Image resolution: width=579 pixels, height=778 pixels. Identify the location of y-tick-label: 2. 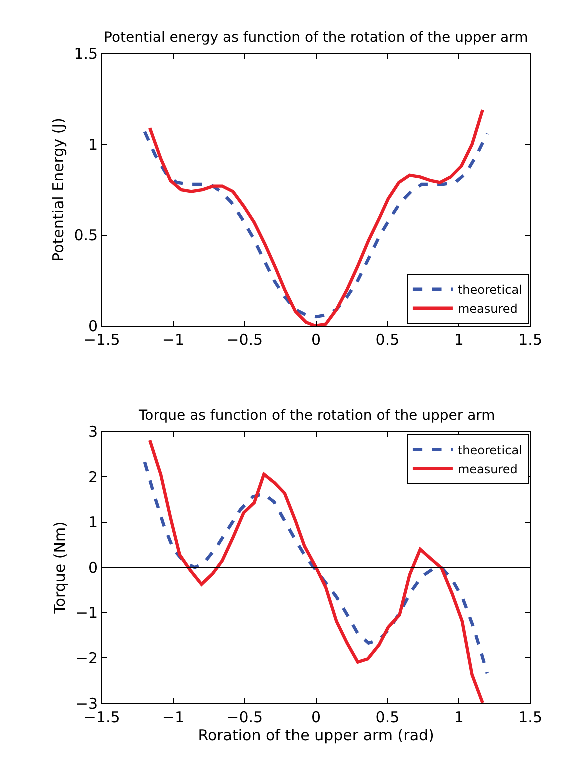
(93, 477).